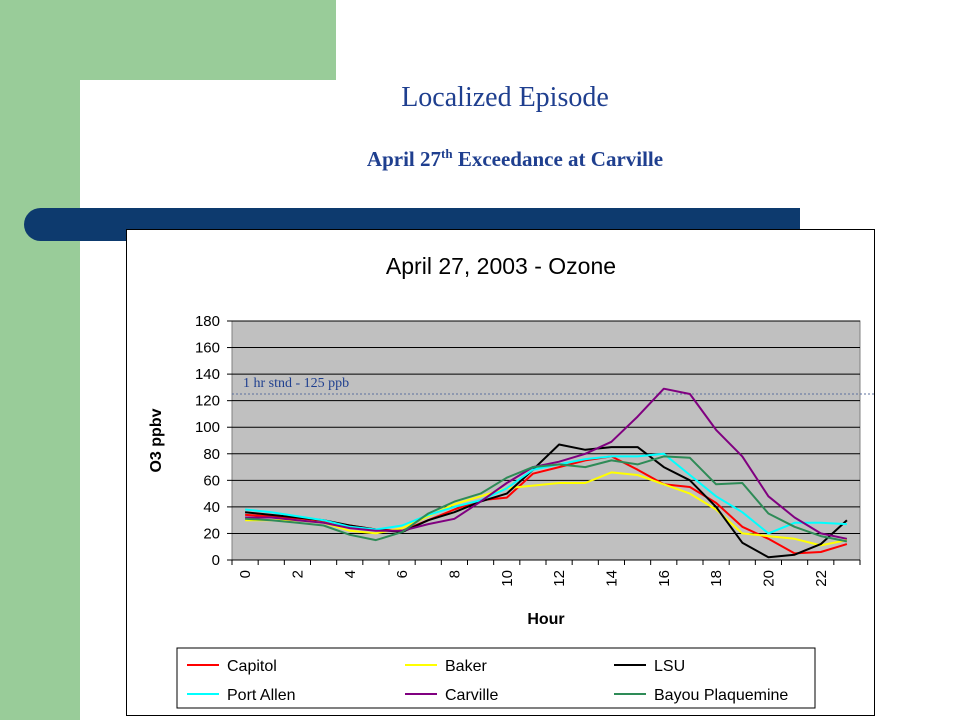  I want to click on legend-label-carville: Carville, so click(471, 695).